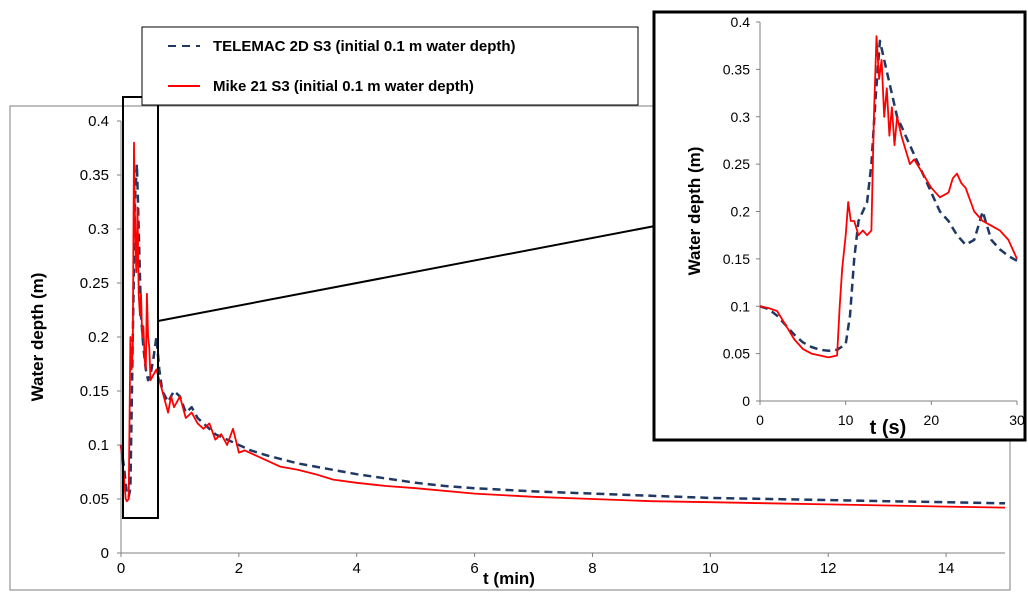  What do you see at coordinates (828, 568) in the screenshot?
I see `main-x-tick-label: 12` at bounding box center [828, 568].